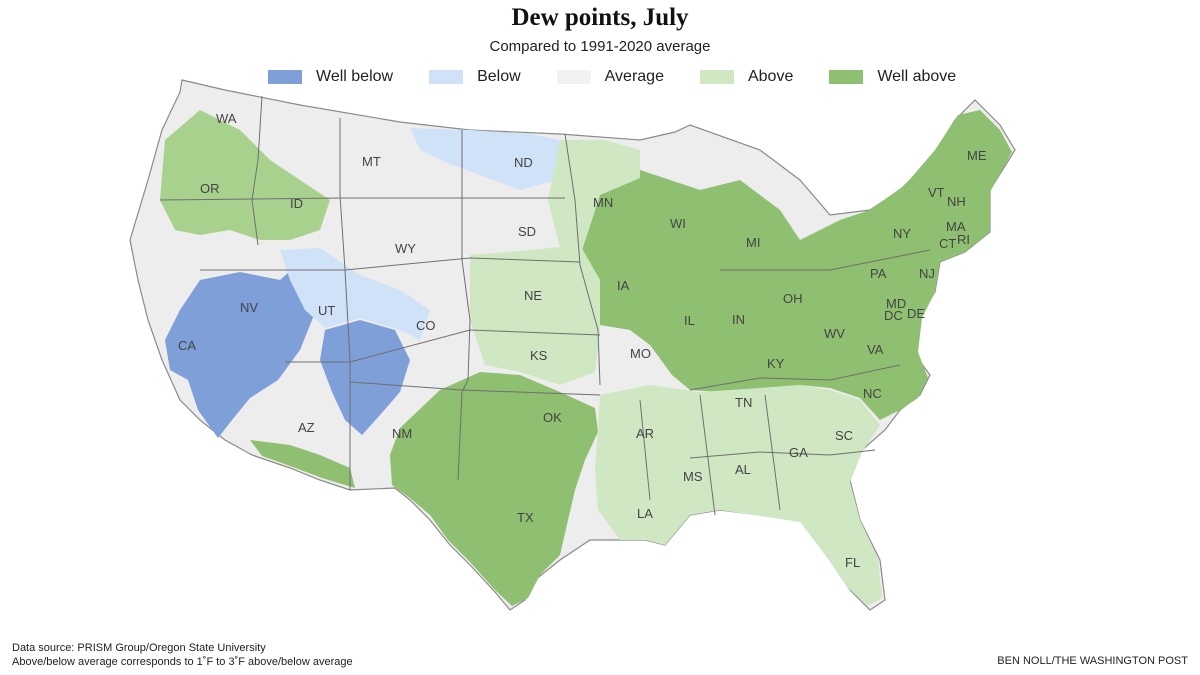 The width and height of the screenshot is (1200, 675). What do you see at coordinates (678, 223) in the screenshot?
I see `state-label-wi: WI` at bounding box center [678, 223].